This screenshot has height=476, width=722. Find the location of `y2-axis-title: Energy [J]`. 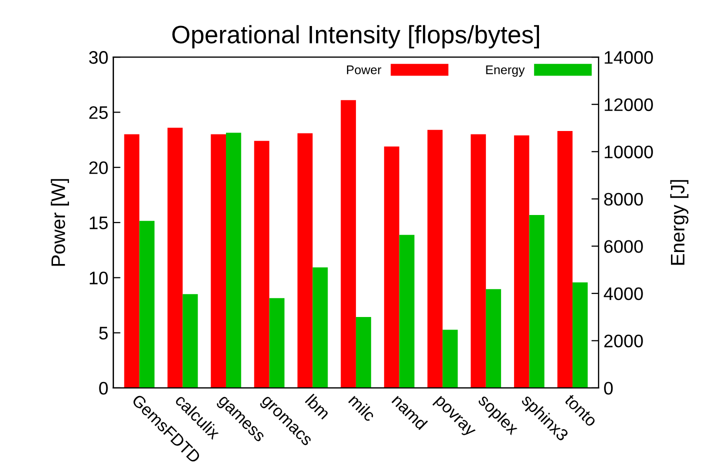

y2-axis-title: Energy [J] is located at coordinates (679, 222).